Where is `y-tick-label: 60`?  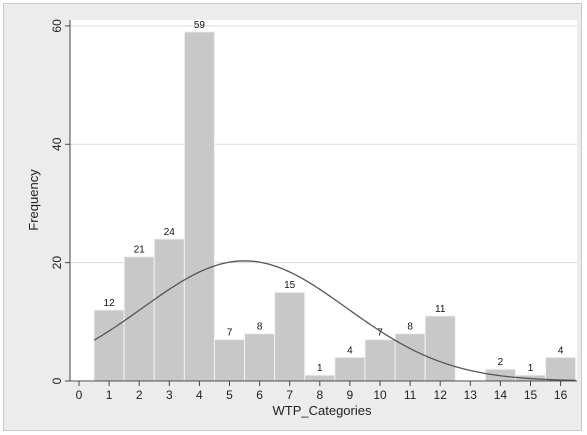
y-tick-label: 60 is located at coordinates (57, 26).